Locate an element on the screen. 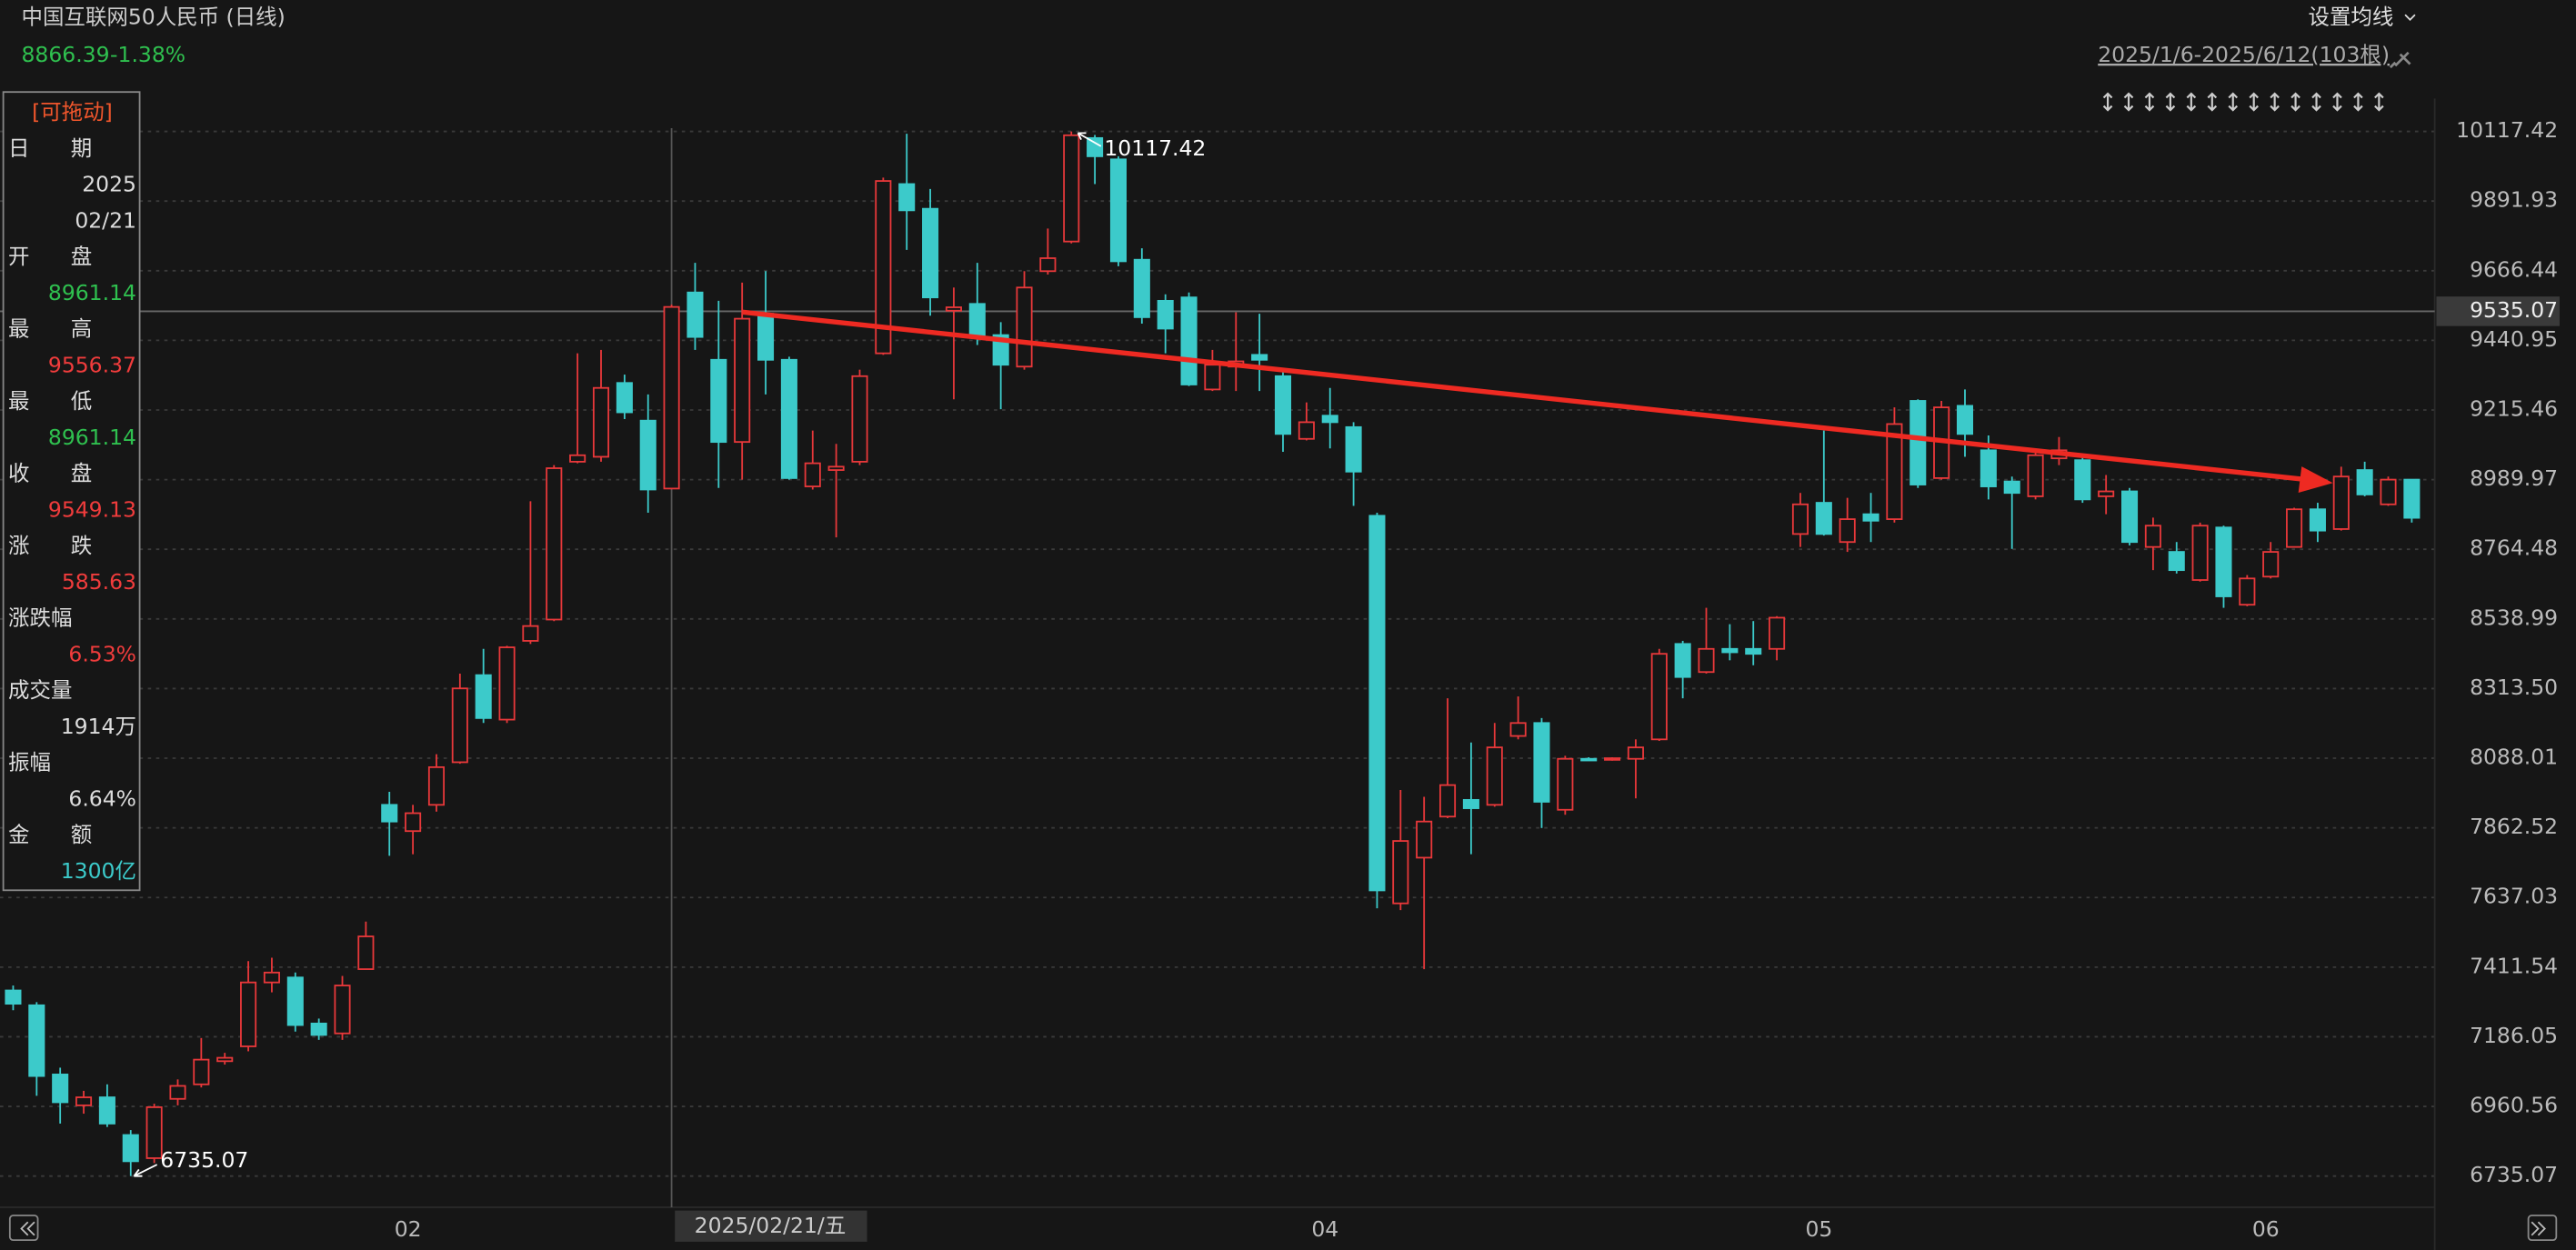 The height and width of the screenshot is (1250, 2576). panel-frame is located at coordinates (71, 492).